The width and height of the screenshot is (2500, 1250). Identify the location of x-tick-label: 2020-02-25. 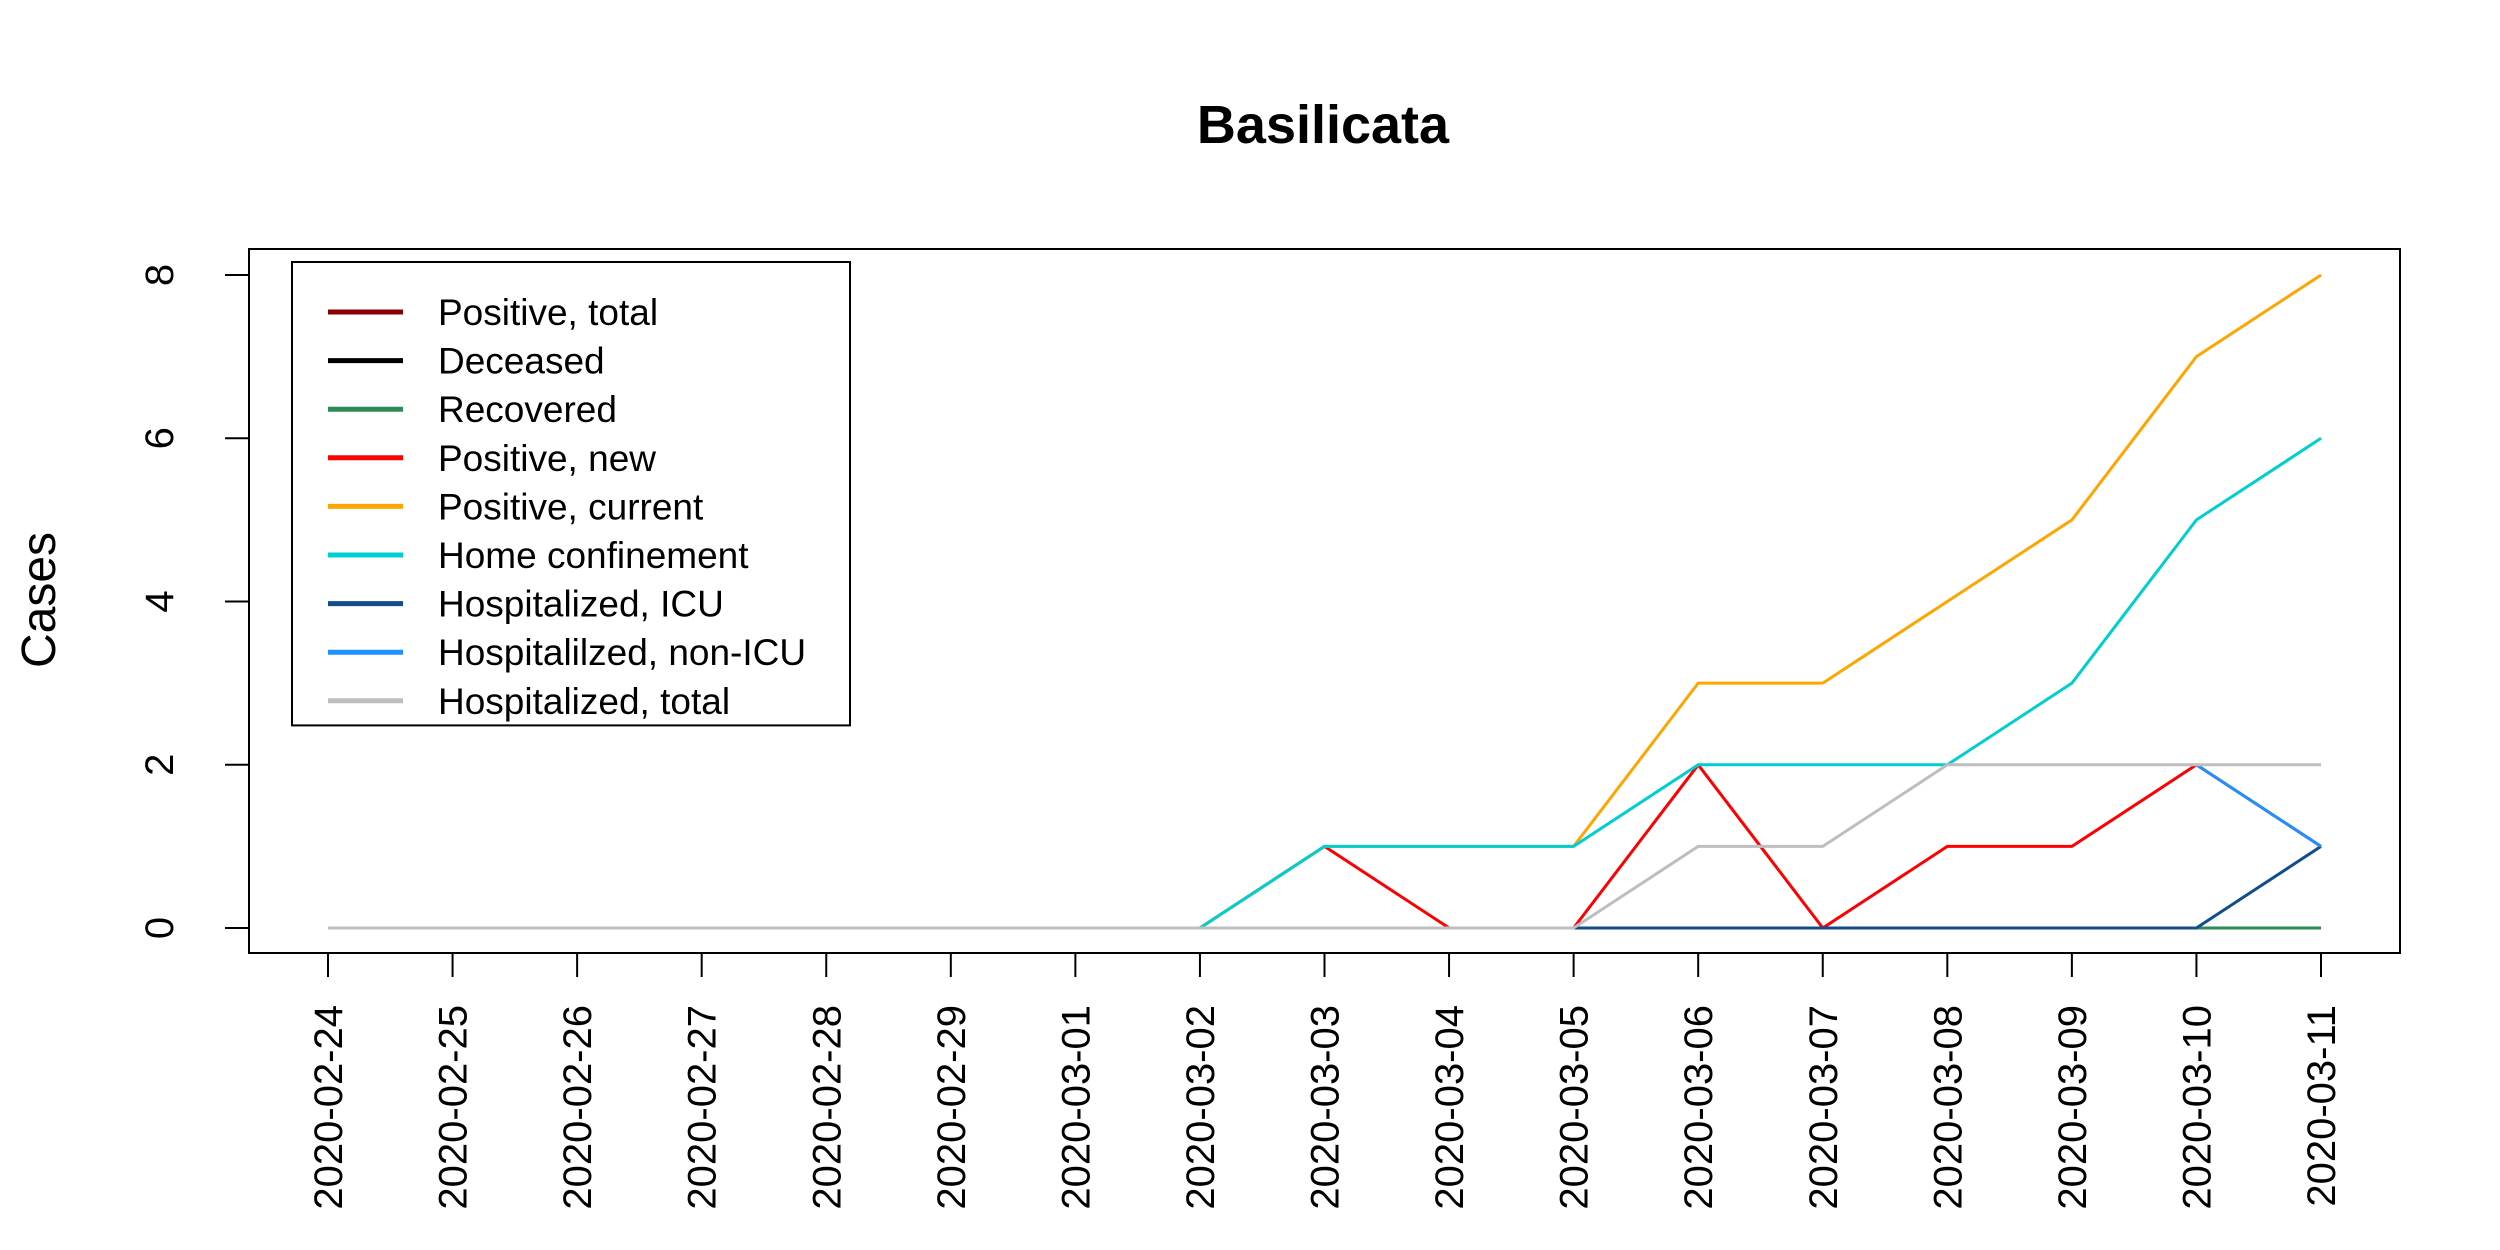
(454, 1107).